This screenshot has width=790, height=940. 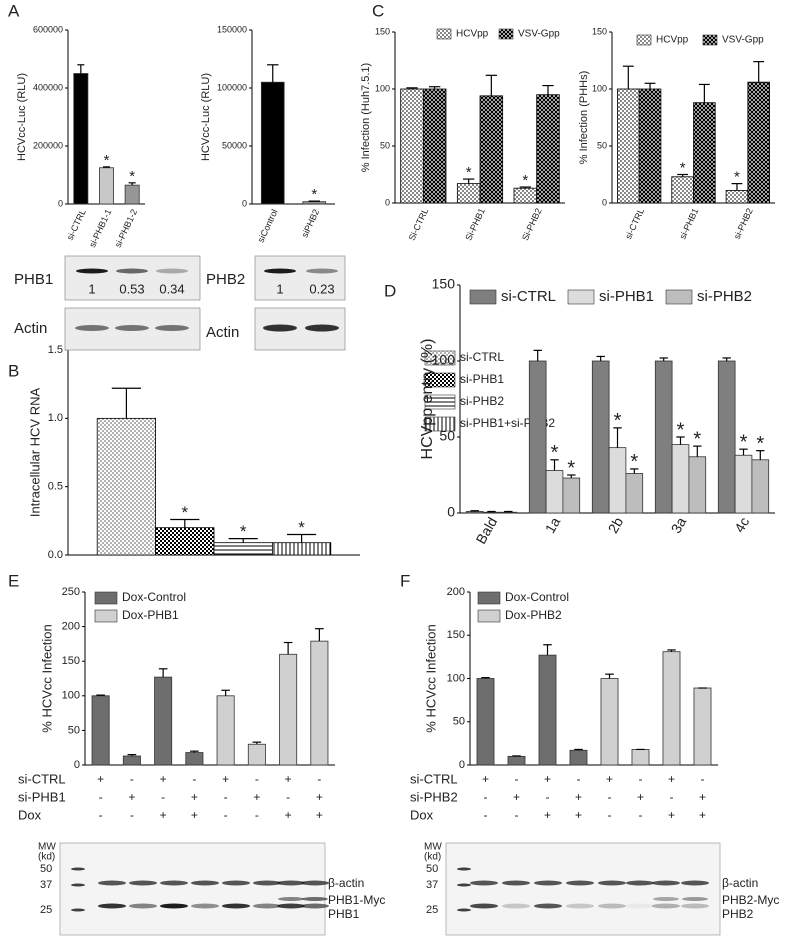 I want to click on legend-label: VSV-Gpp, so click(x=743, y=40).